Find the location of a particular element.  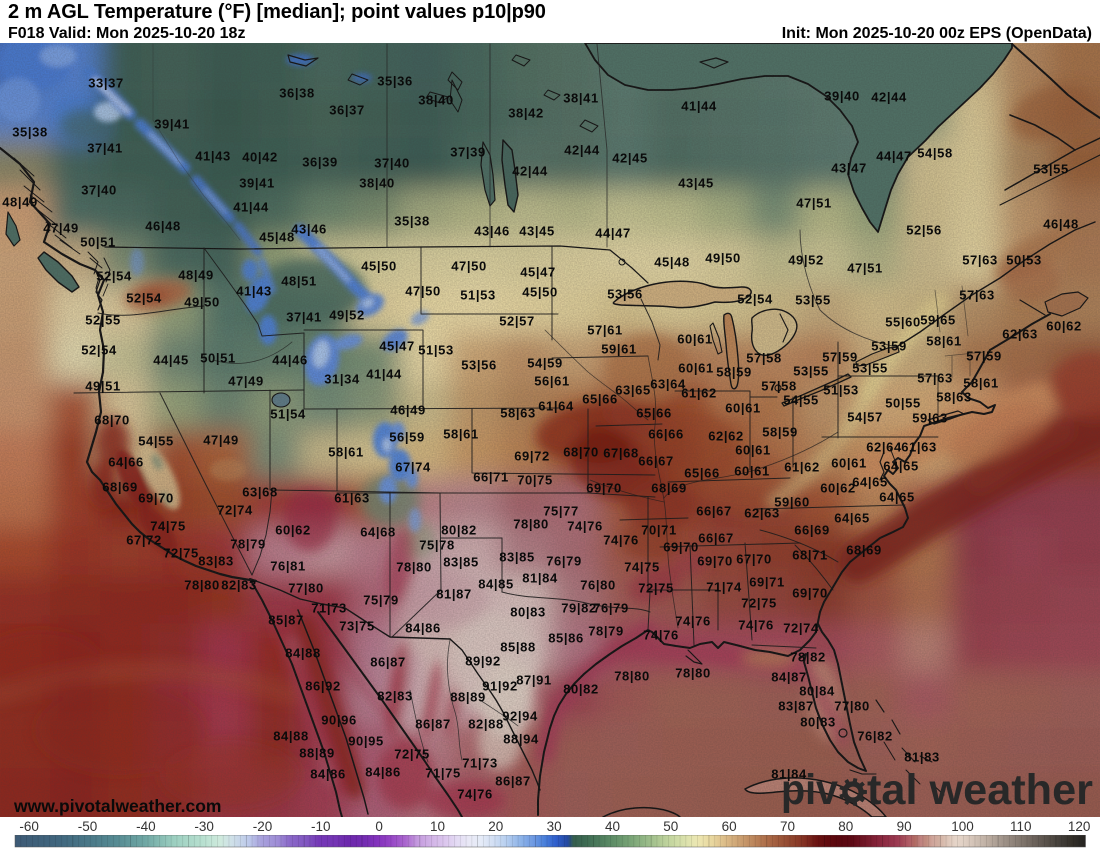

svg-text: 48|49 is located at coordinates (20, 202).